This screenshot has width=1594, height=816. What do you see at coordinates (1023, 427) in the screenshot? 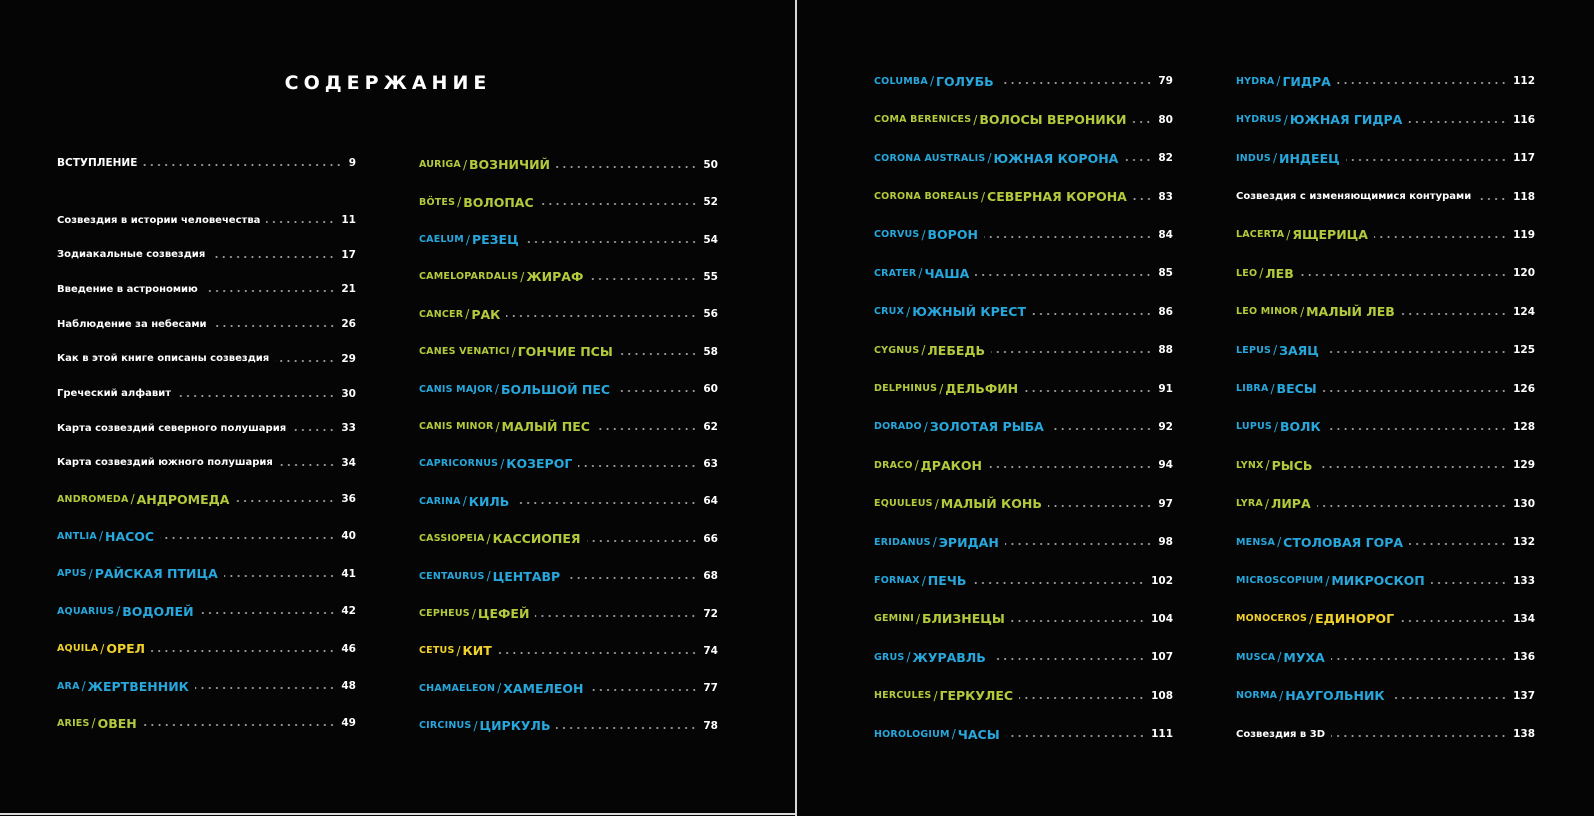
I see `toc-entry: DORADO / ЗОЛОТАЯ РЫБА 92` at bounding box center [1023, 427].